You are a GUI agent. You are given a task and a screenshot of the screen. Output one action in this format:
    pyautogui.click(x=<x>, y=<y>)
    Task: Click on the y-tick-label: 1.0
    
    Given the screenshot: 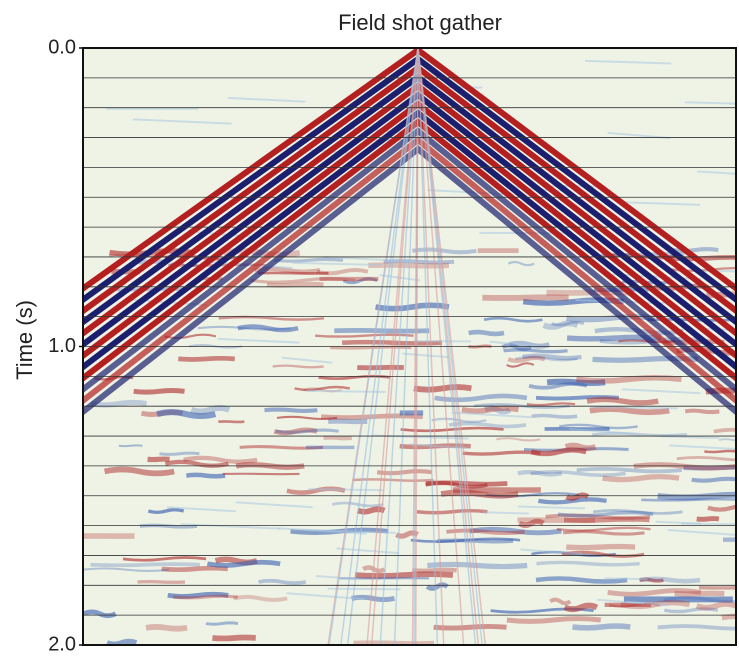 What is the action you would take?
    pyautogui.click(x=62, y=346)
    